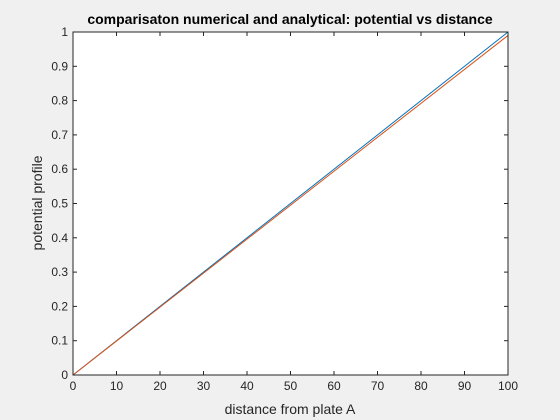 This screenshot has width=560, height=420. What do you see at coordinates (64, 375) in the screenshot?
I see `y-tick-label: 0` at bounding box center [64, 375].